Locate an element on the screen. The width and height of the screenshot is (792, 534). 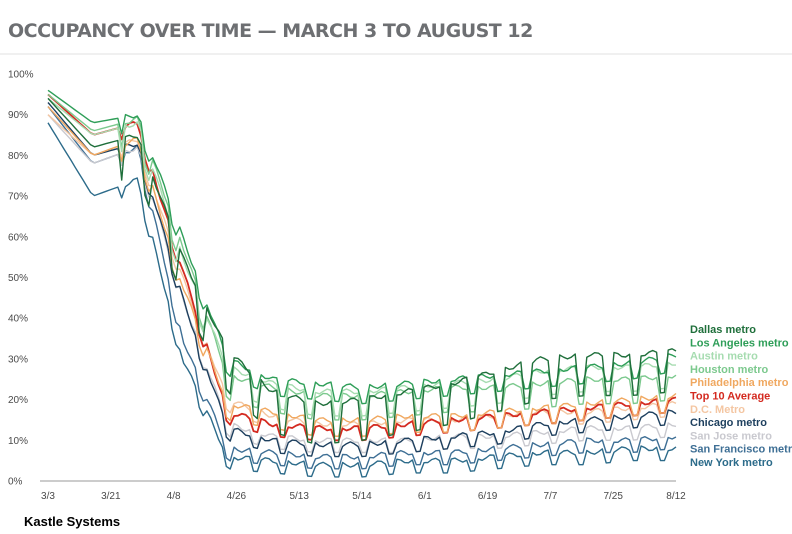
y-tick-label: 90% is located at coordinates (18, 115).